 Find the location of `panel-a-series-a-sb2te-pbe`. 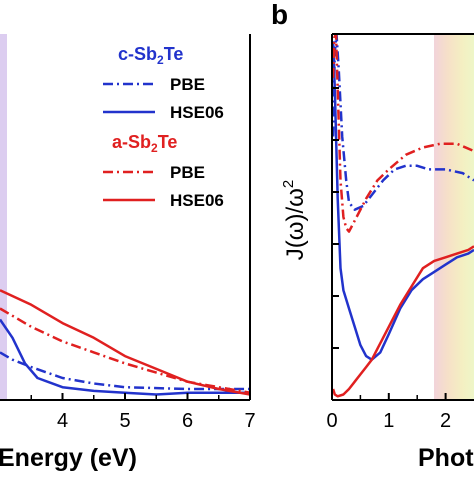

panel-a-series-a-sb2te-pbe is located at coordinates (125, 350).